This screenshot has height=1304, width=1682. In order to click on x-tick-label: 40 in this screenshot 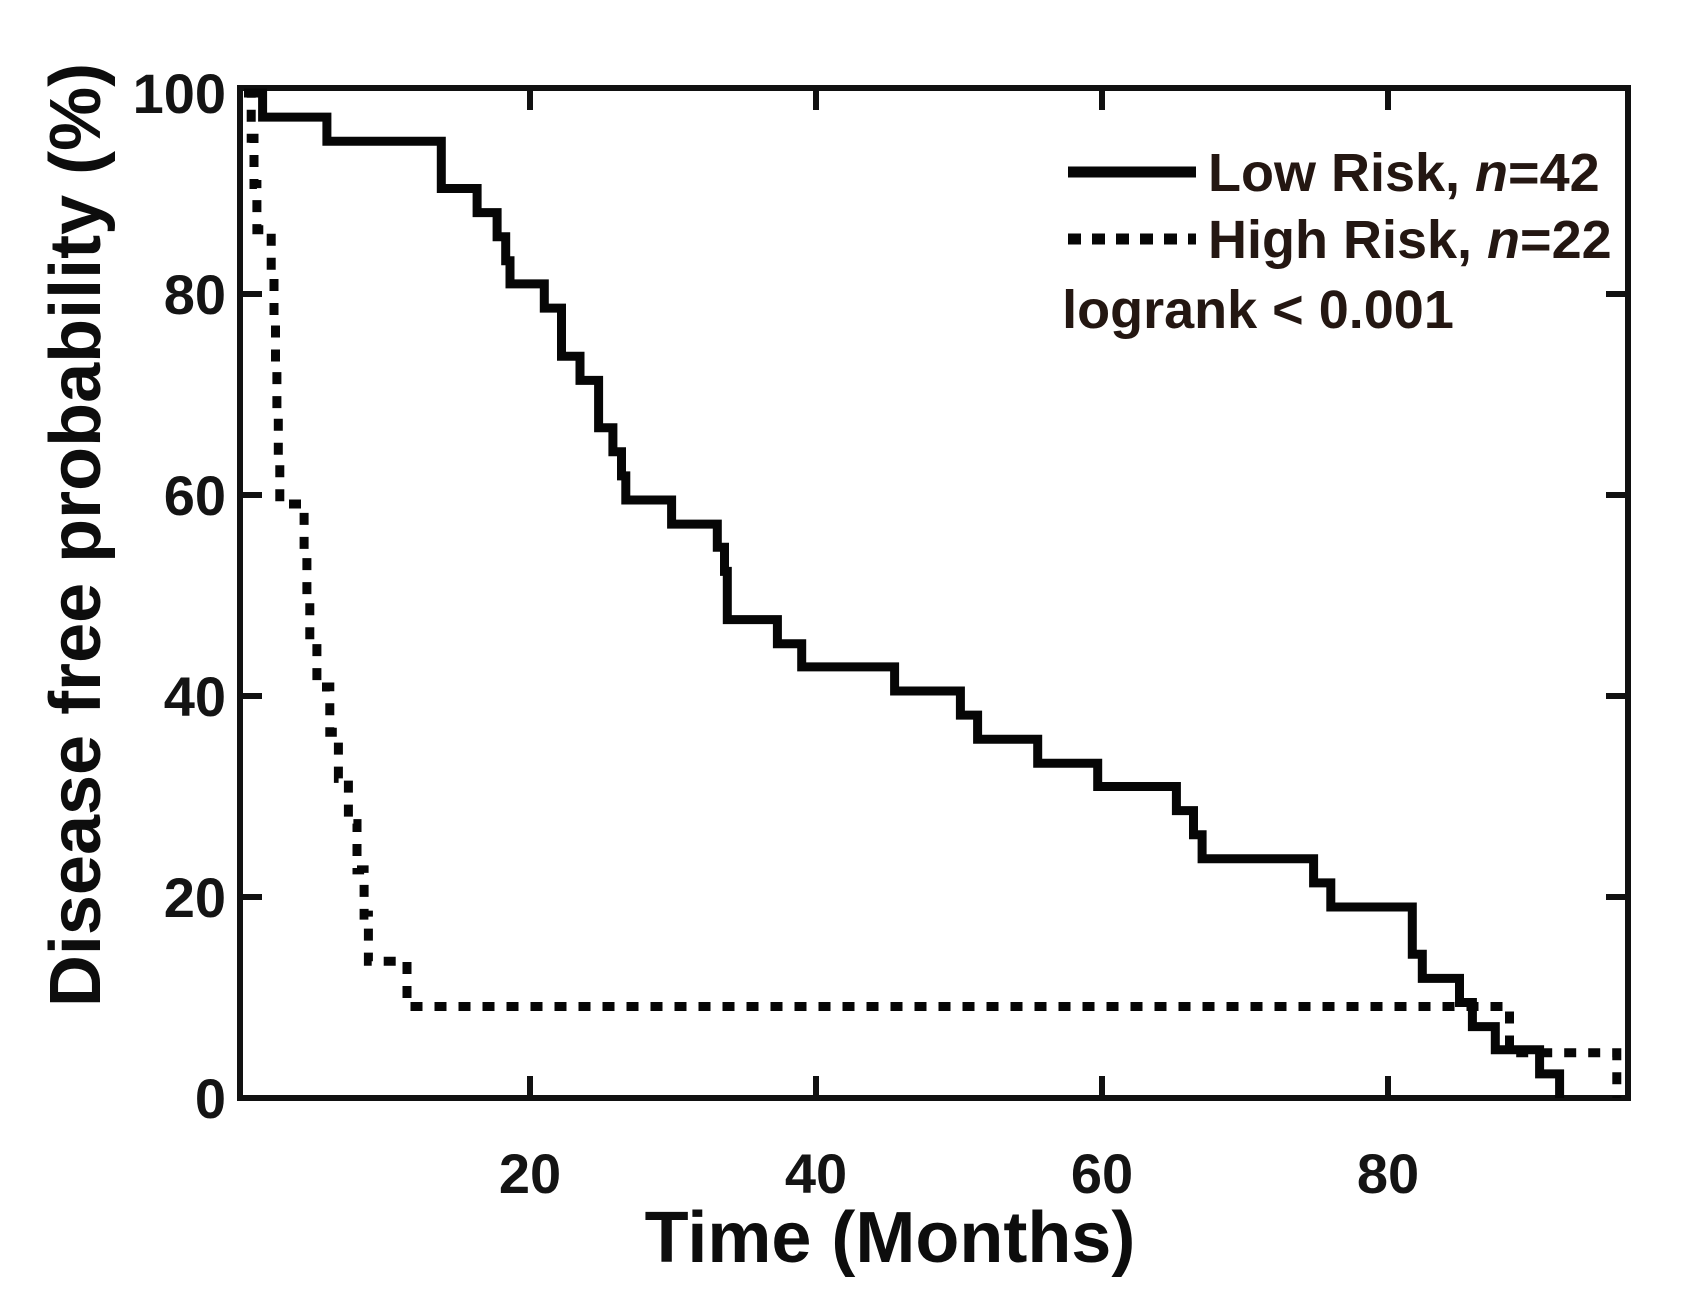, I will do `click(816, 1173)`.